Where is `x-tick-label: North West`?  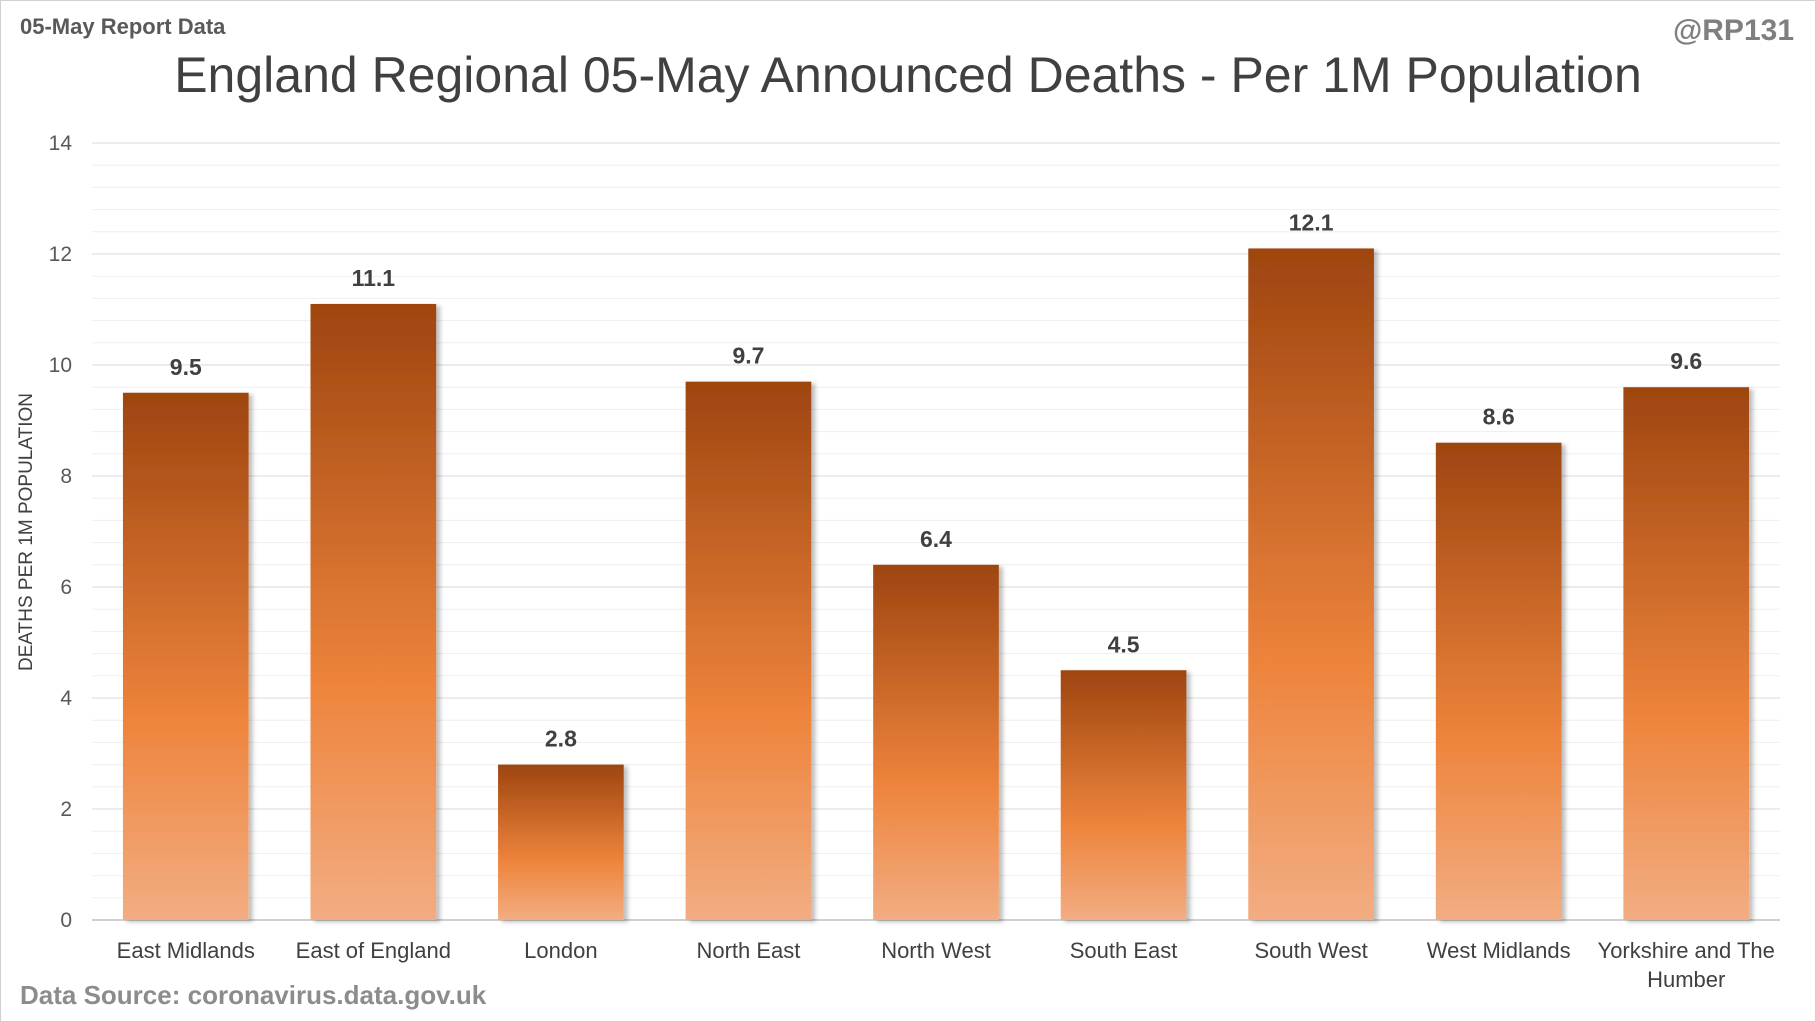
x-tick-label: North West is located at coordinates (936, 950).